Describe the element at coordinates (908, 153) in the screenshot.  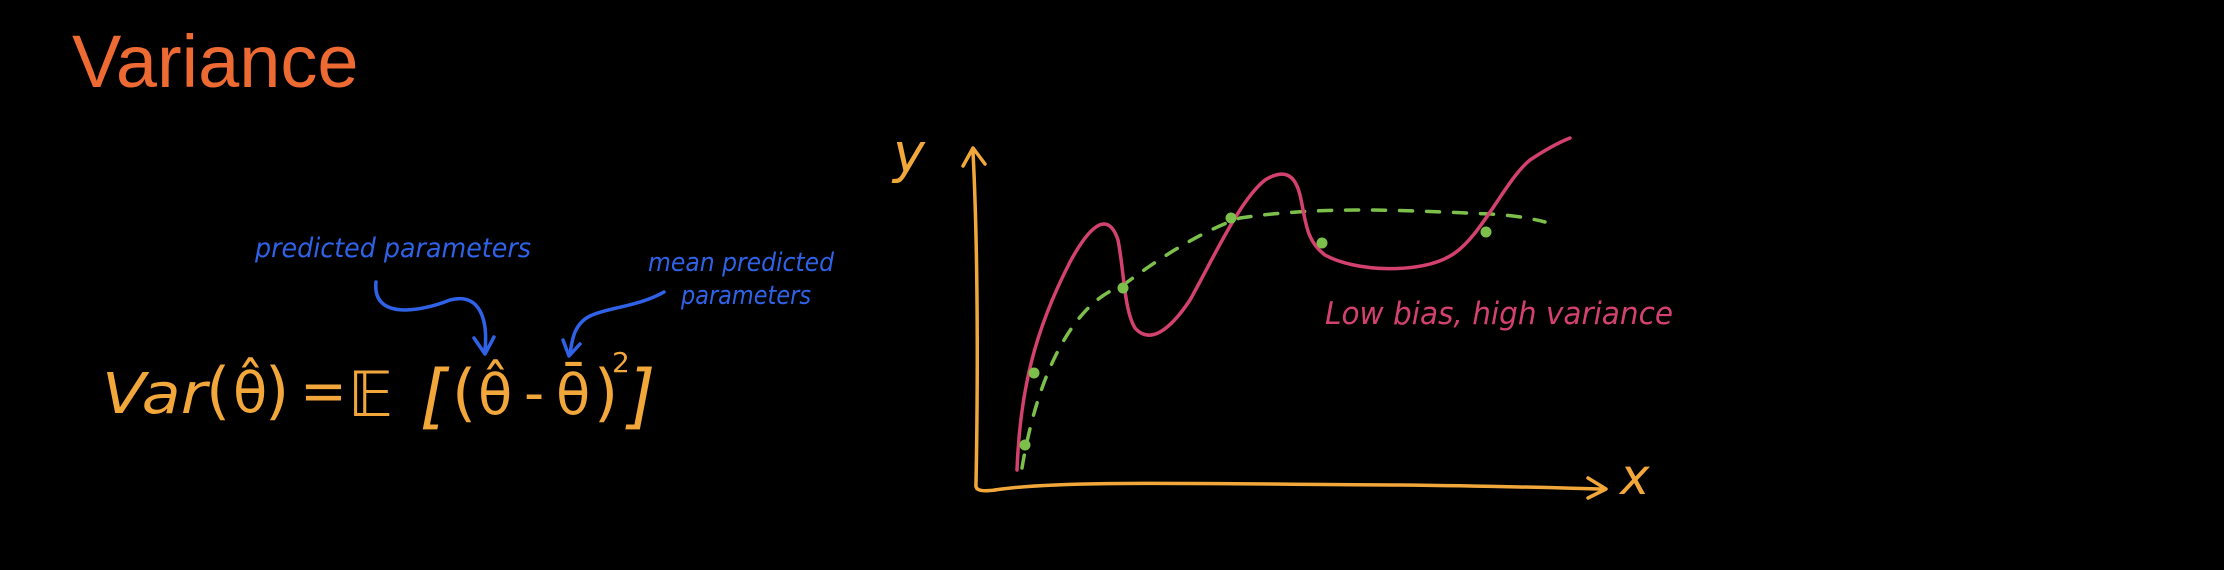
I see `y-axis-label: y` at that location.